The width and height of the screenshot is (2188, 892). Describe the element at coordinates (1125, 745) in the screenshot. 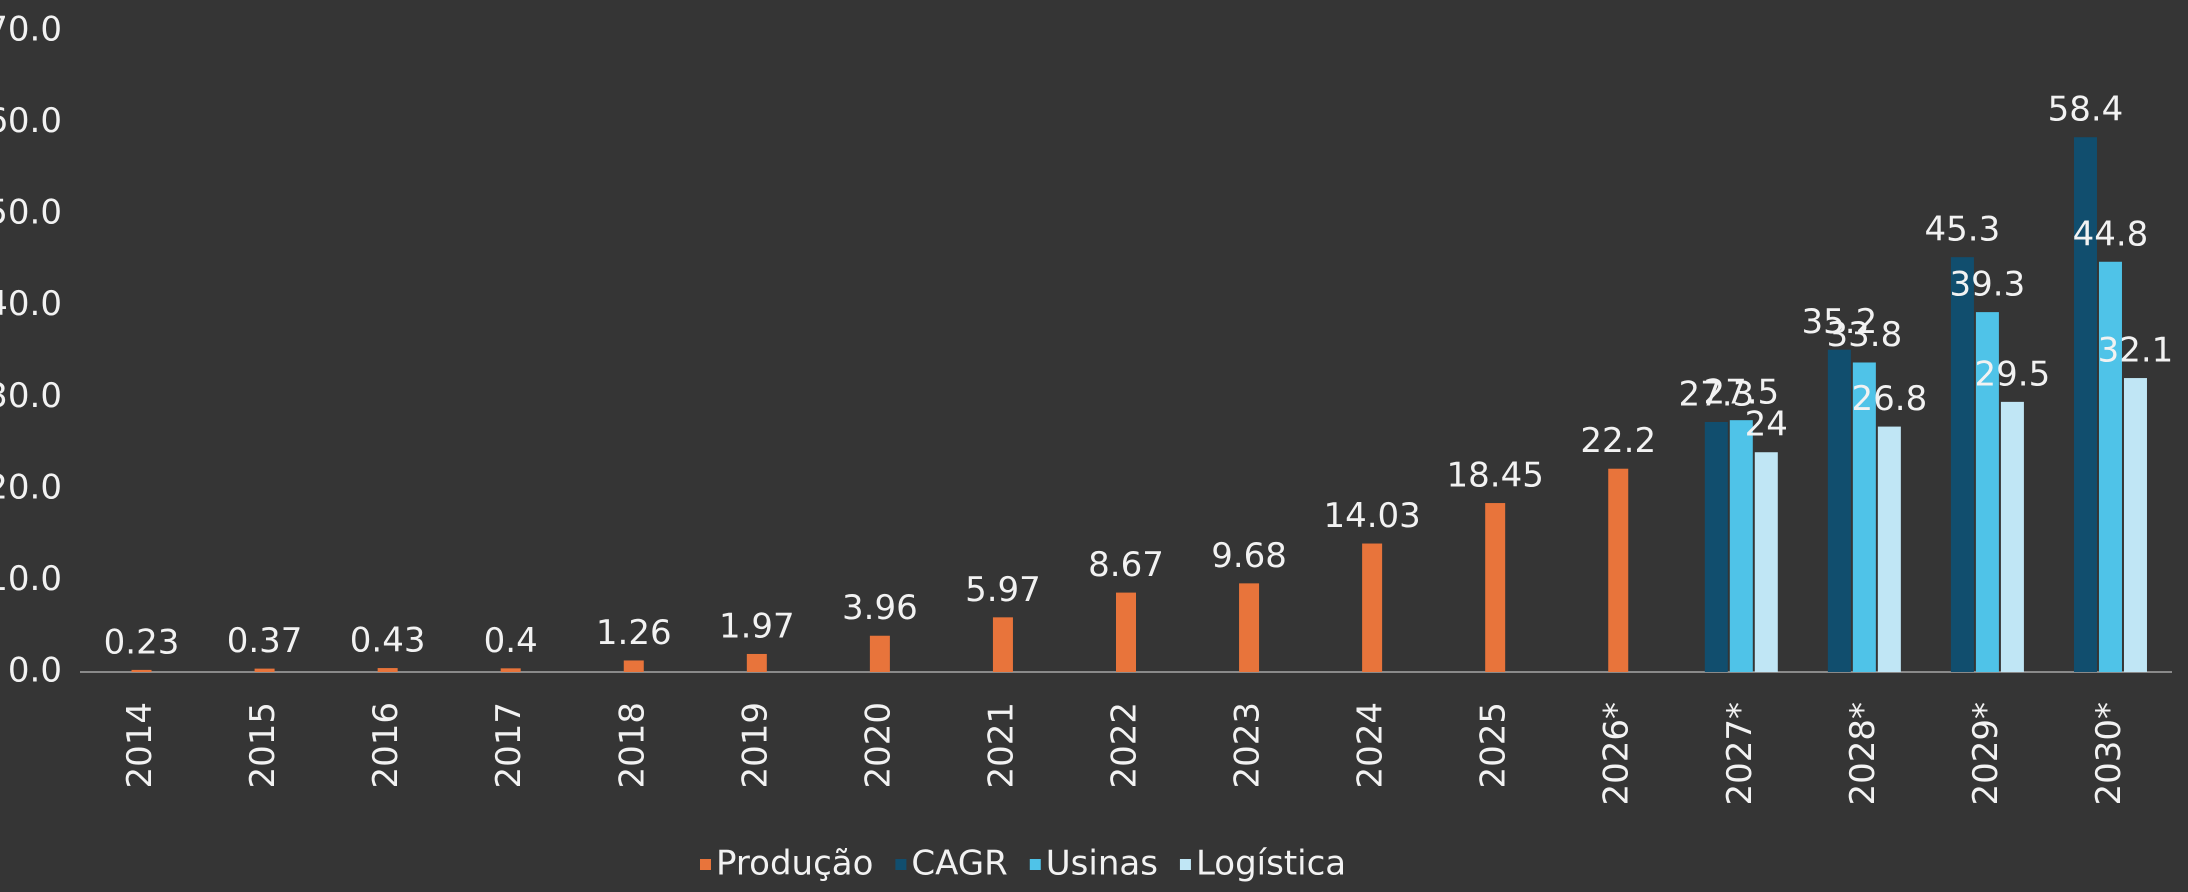

I see `x-tick-label: 2022` at that location.